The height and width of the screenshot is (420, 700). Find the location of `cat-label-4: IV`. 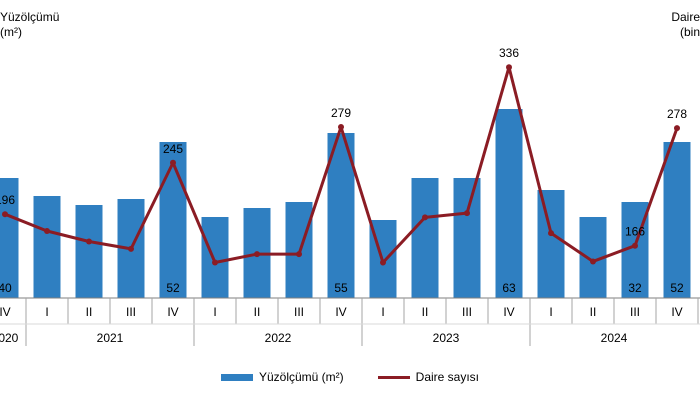

cat-label-4: IV is located at coordinates (172, 312).